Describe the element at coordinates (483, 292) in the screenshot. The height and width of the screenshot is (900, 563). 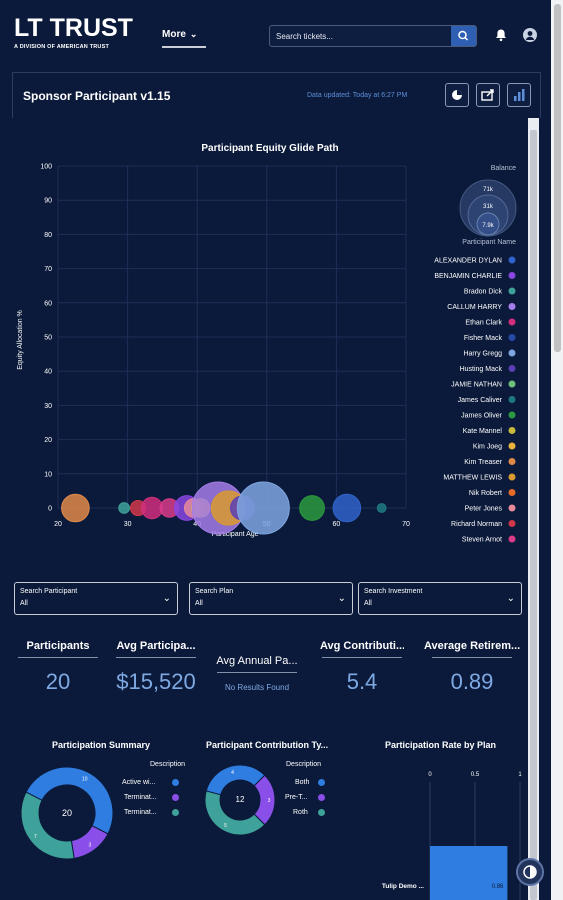
I see `legend-item-label: Bradon Dick` at that location.